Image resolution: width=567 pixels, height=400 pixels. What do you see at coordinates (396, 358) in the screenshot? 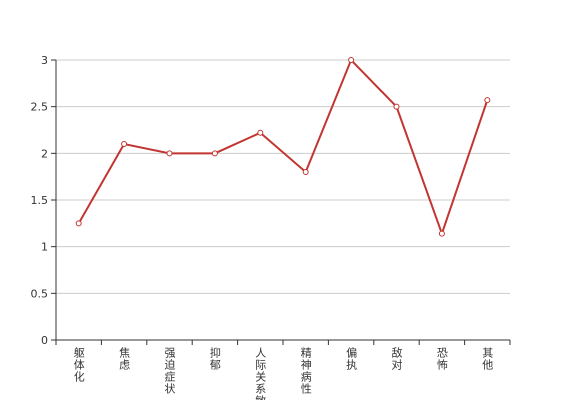
I see `x-tick-label: 敌对` at bounding box center [396, 358].